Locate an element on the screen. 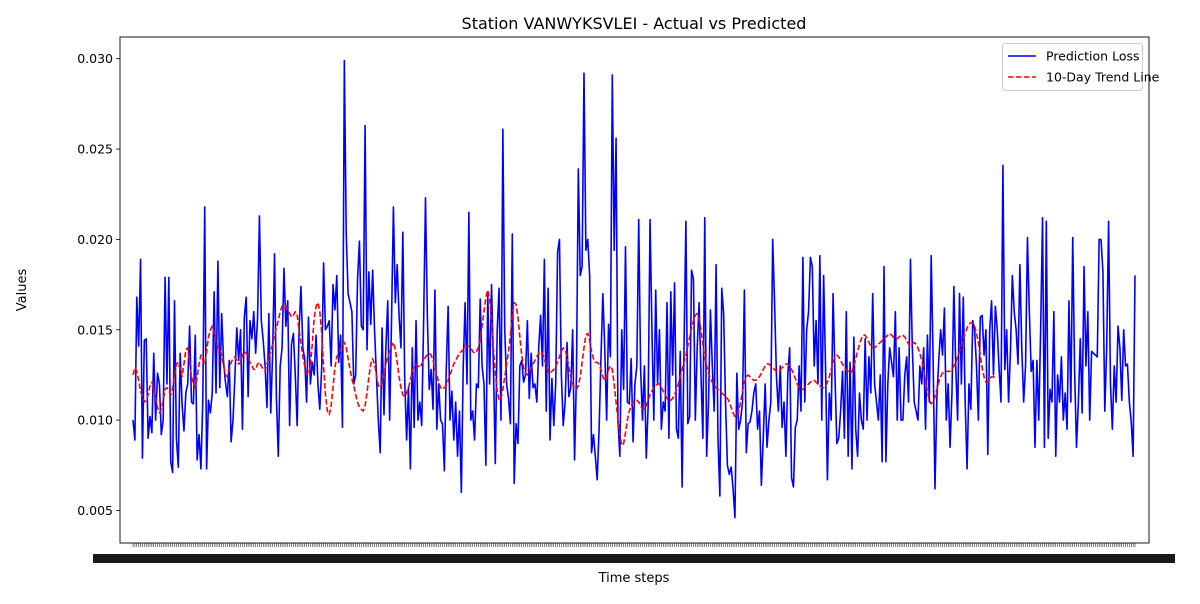 This screenshot has width=1200, height=604. y-tick-label: 0.015 is located at coordinates (95, 329).